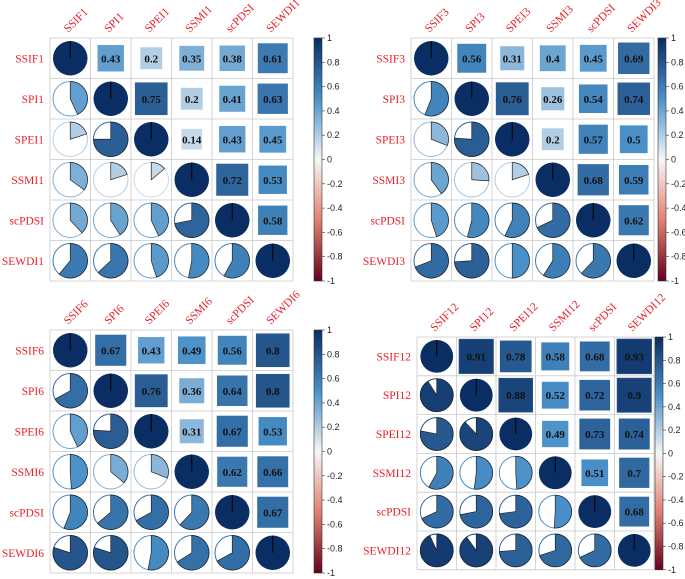  I want to click on column-label: SEWDI12, so click(647, 313).